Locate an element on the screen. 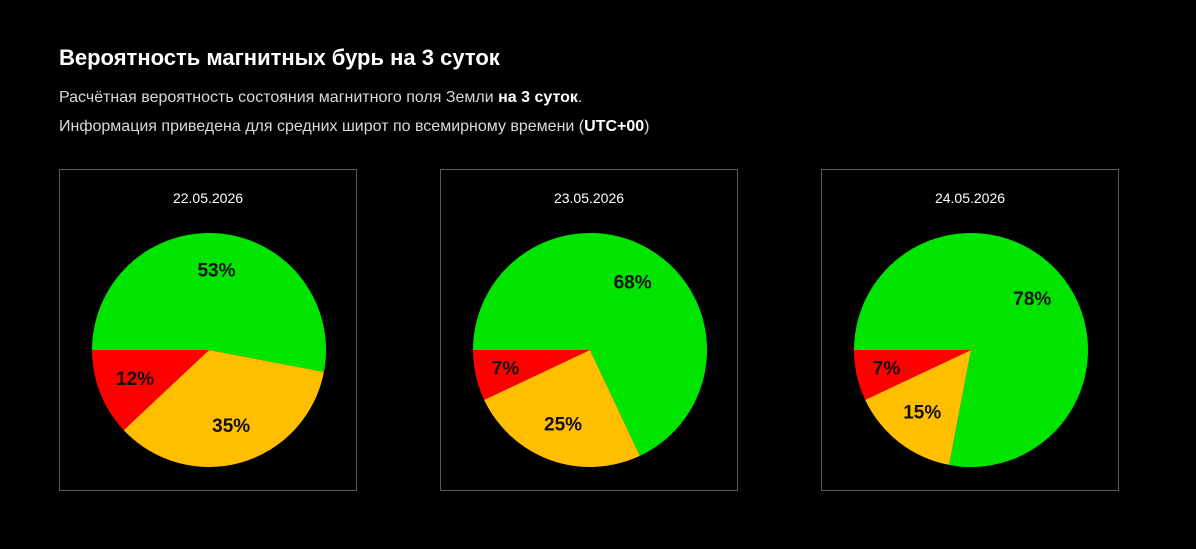 The image size is (1196, 549). forecast-card-day-2: 23.05.2026 68% 25% 7% is located at coordinates (589, 330).